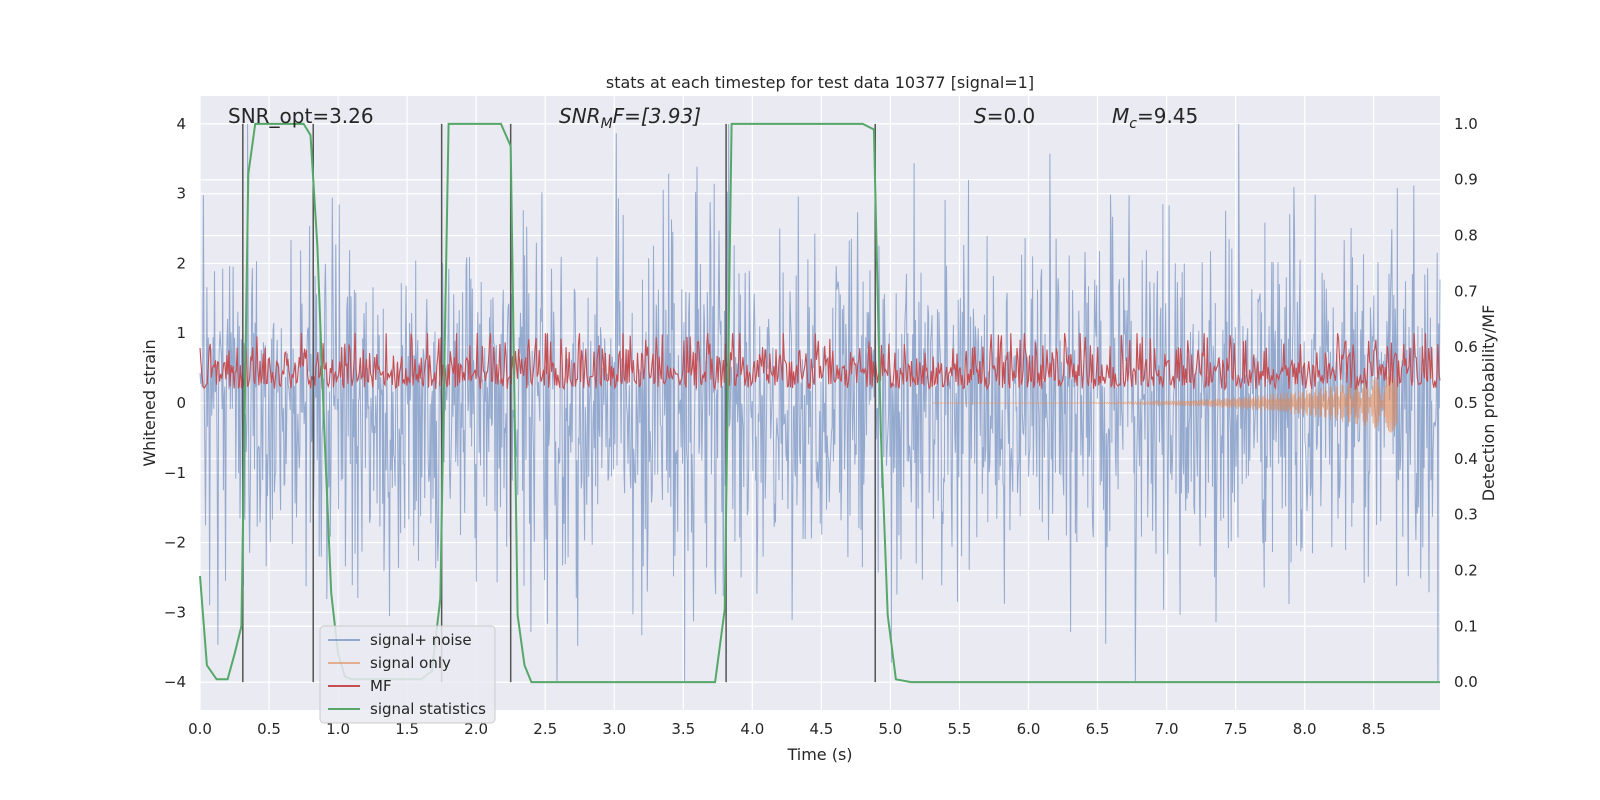  I want to click on x-axis-label: Time (s), so click(819, 754).